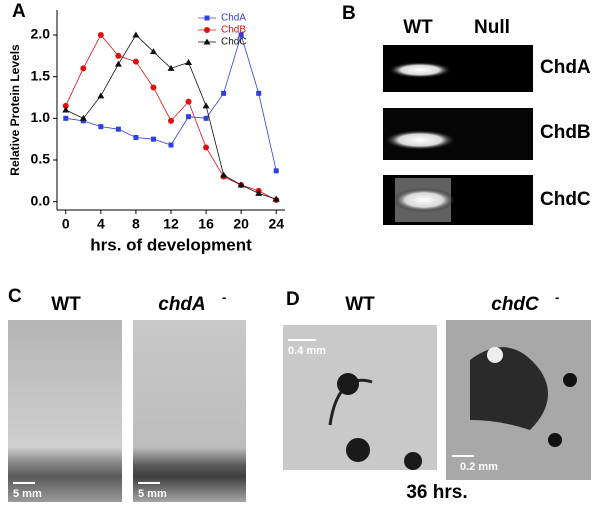 The image size is (601, 508). What do you see at coordinates (171, 224) in the screenshot?
I see `x-tick-label: 12` at bounding box center [171, 224].